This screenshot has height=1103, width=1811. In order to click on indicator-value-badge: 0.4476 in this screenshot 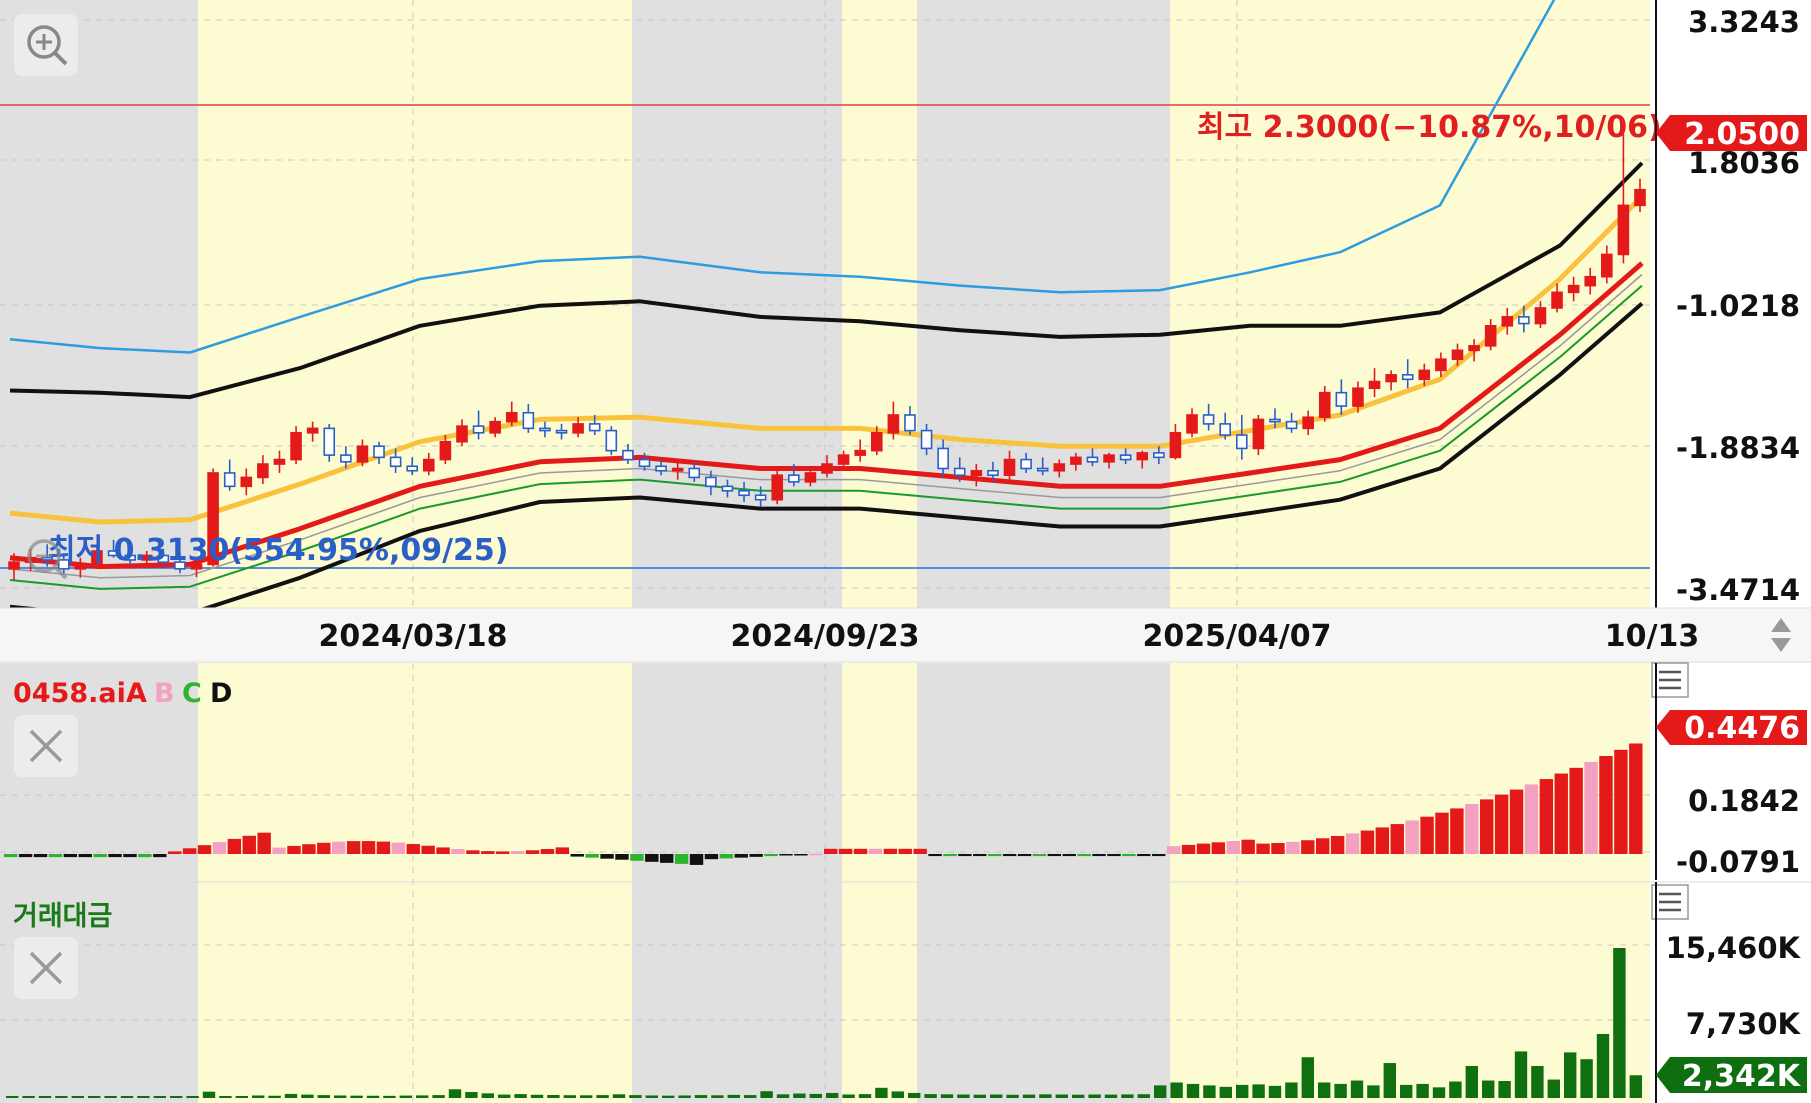, I will do `click(1731, 728)`.